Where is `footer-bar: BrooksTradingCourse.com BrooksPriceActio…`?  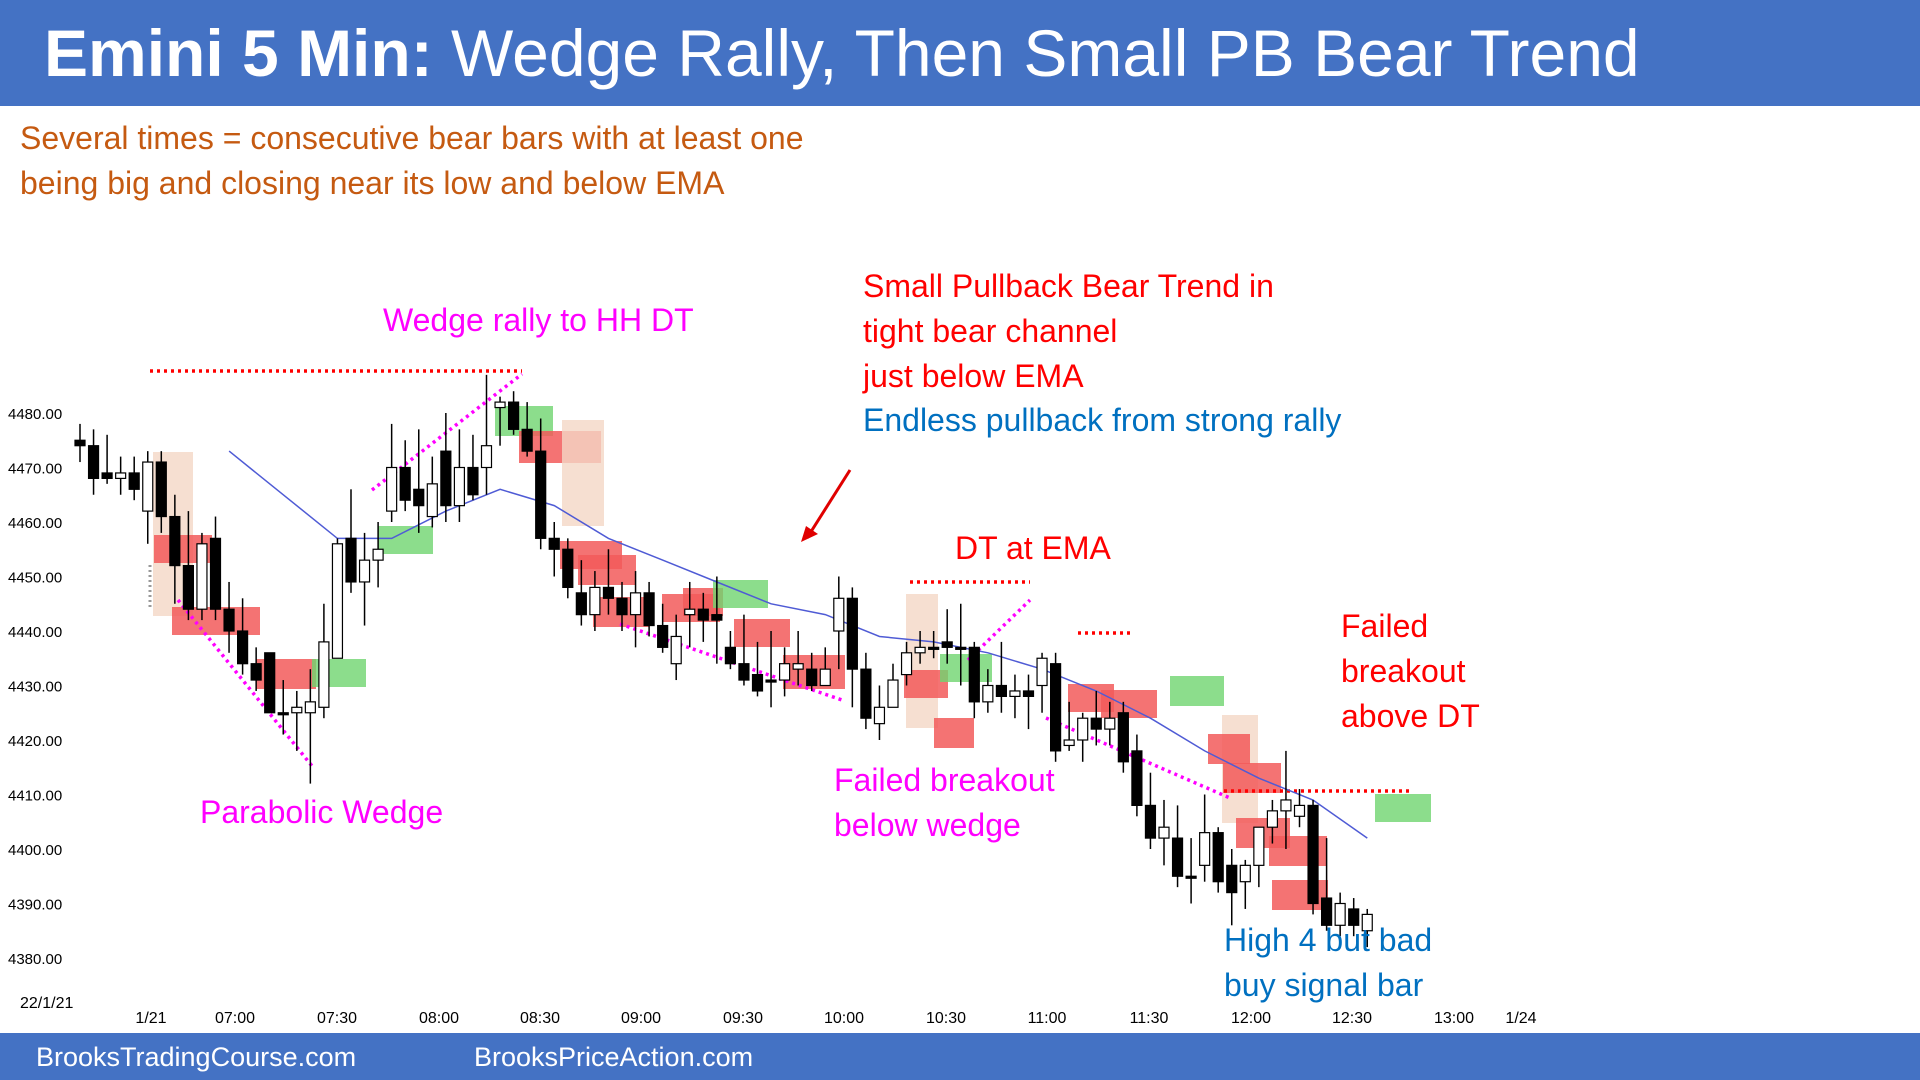 footer-bar: BrooksTradingCourse.com BrooksPriceActio… is located at coordinates (960, 1056).